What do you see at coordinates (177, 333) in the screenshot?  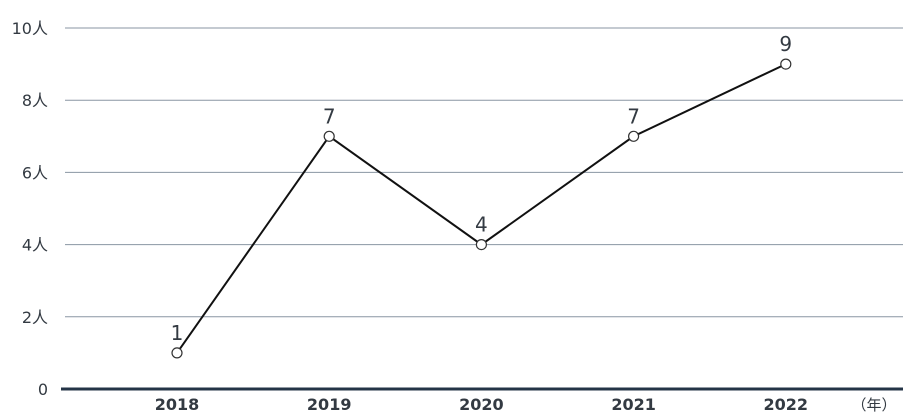 I see `data-label: 1` at bounding box center [177, 333].